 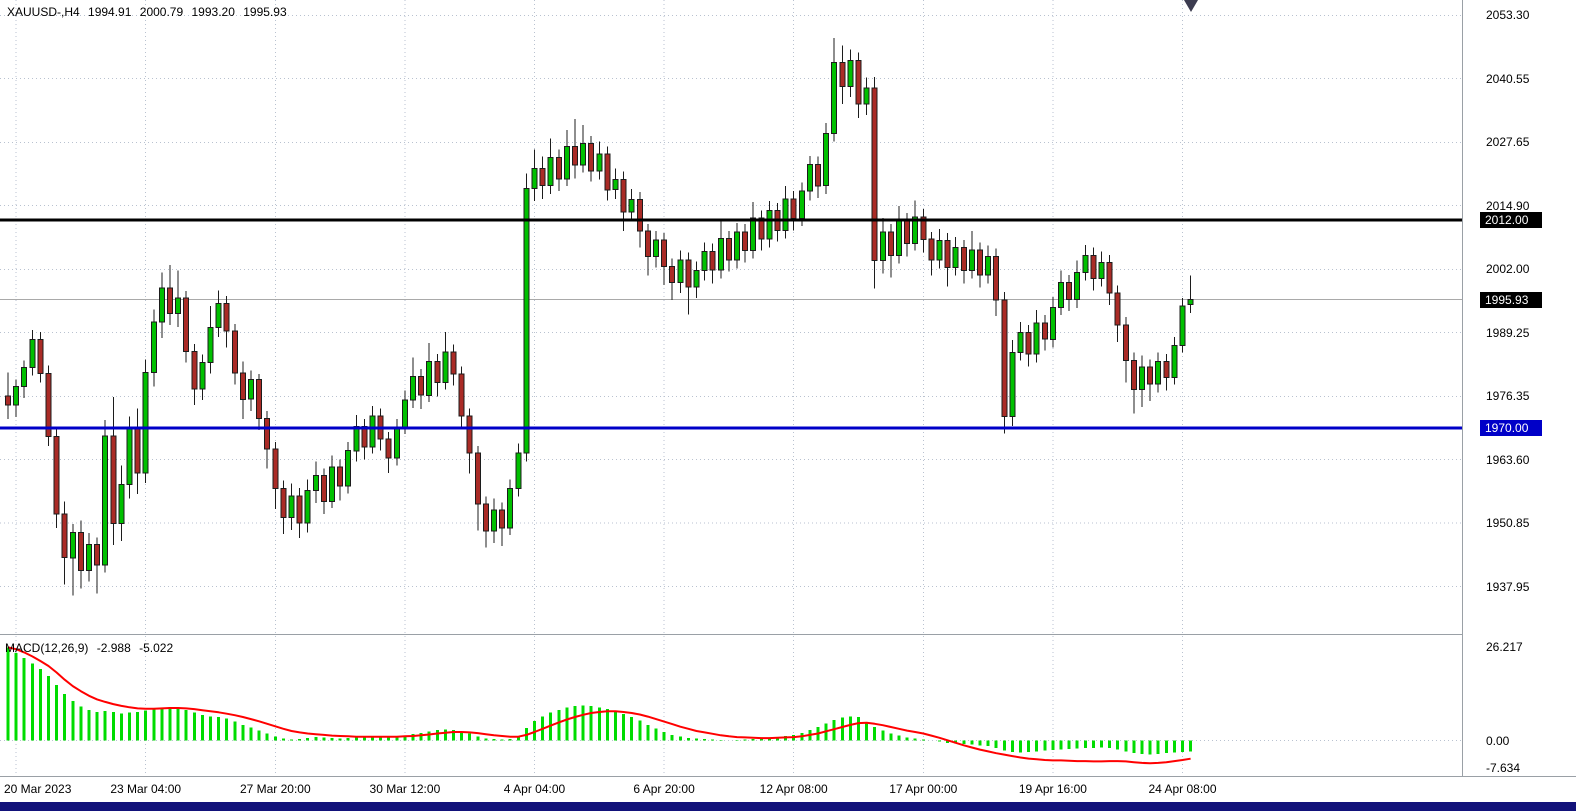 What do you see at coordinates (405, 789) in the screenshot?
I see `time-tick-label: 30 Mar 12:00` at bounding box center [405, 789].